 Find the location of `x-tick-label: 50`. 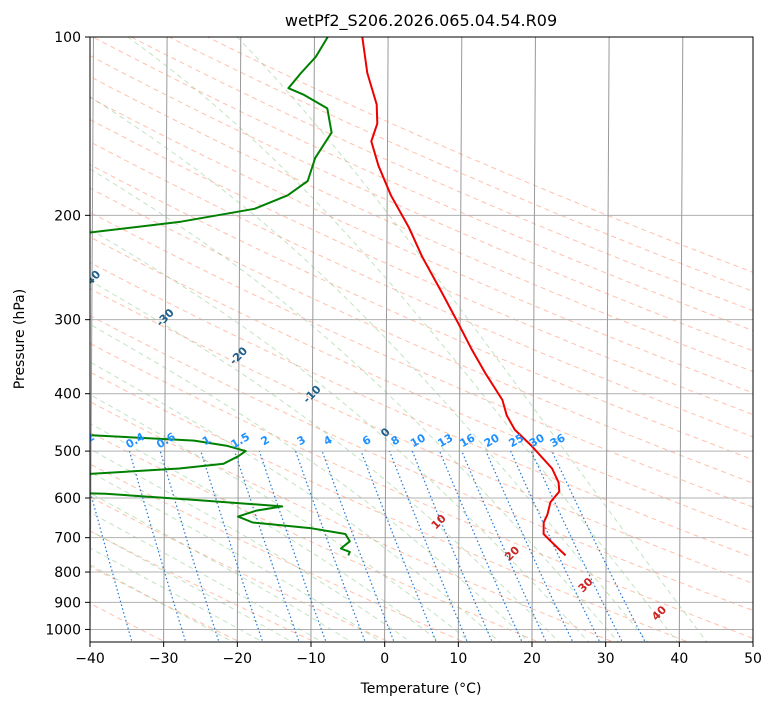

x-tick-label: 50 is located at coordinates (753, 659).